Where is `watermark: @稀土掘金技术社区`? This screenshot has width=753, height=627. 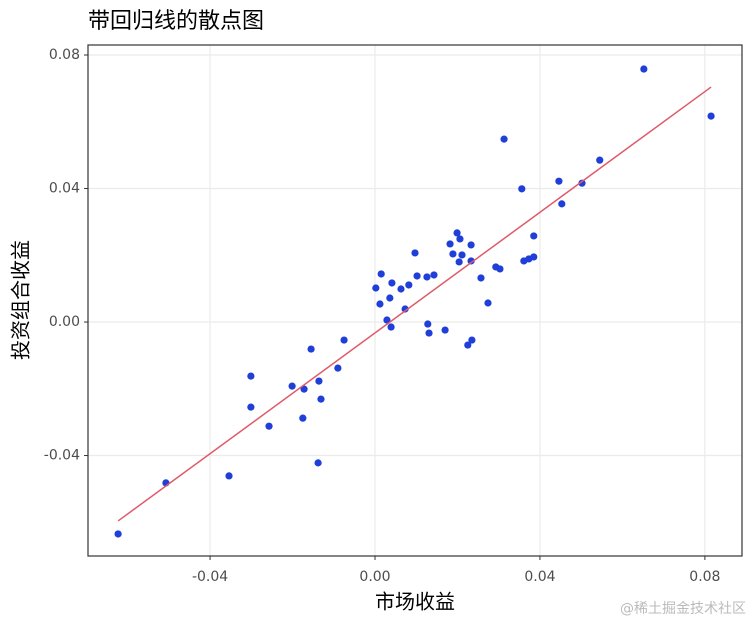 watermark: @稀土掘金技术社区 is located at coordinates (683, 609).